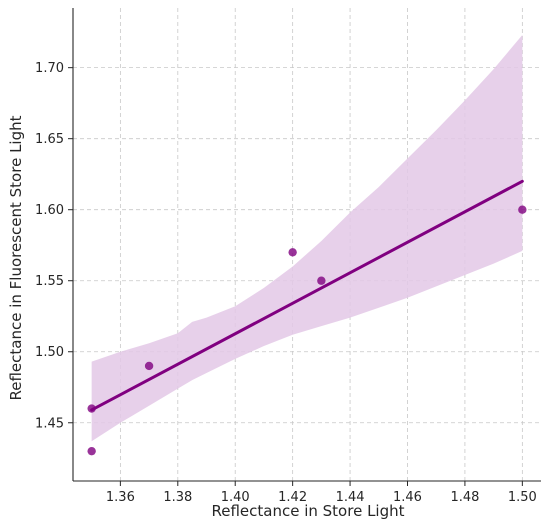 The height and width of the screenshot is (526, 550). Describe the element at coordinates (307, 511) in the screenshot. I see `x-axis-title: Reflectance in Store Light` at that location.